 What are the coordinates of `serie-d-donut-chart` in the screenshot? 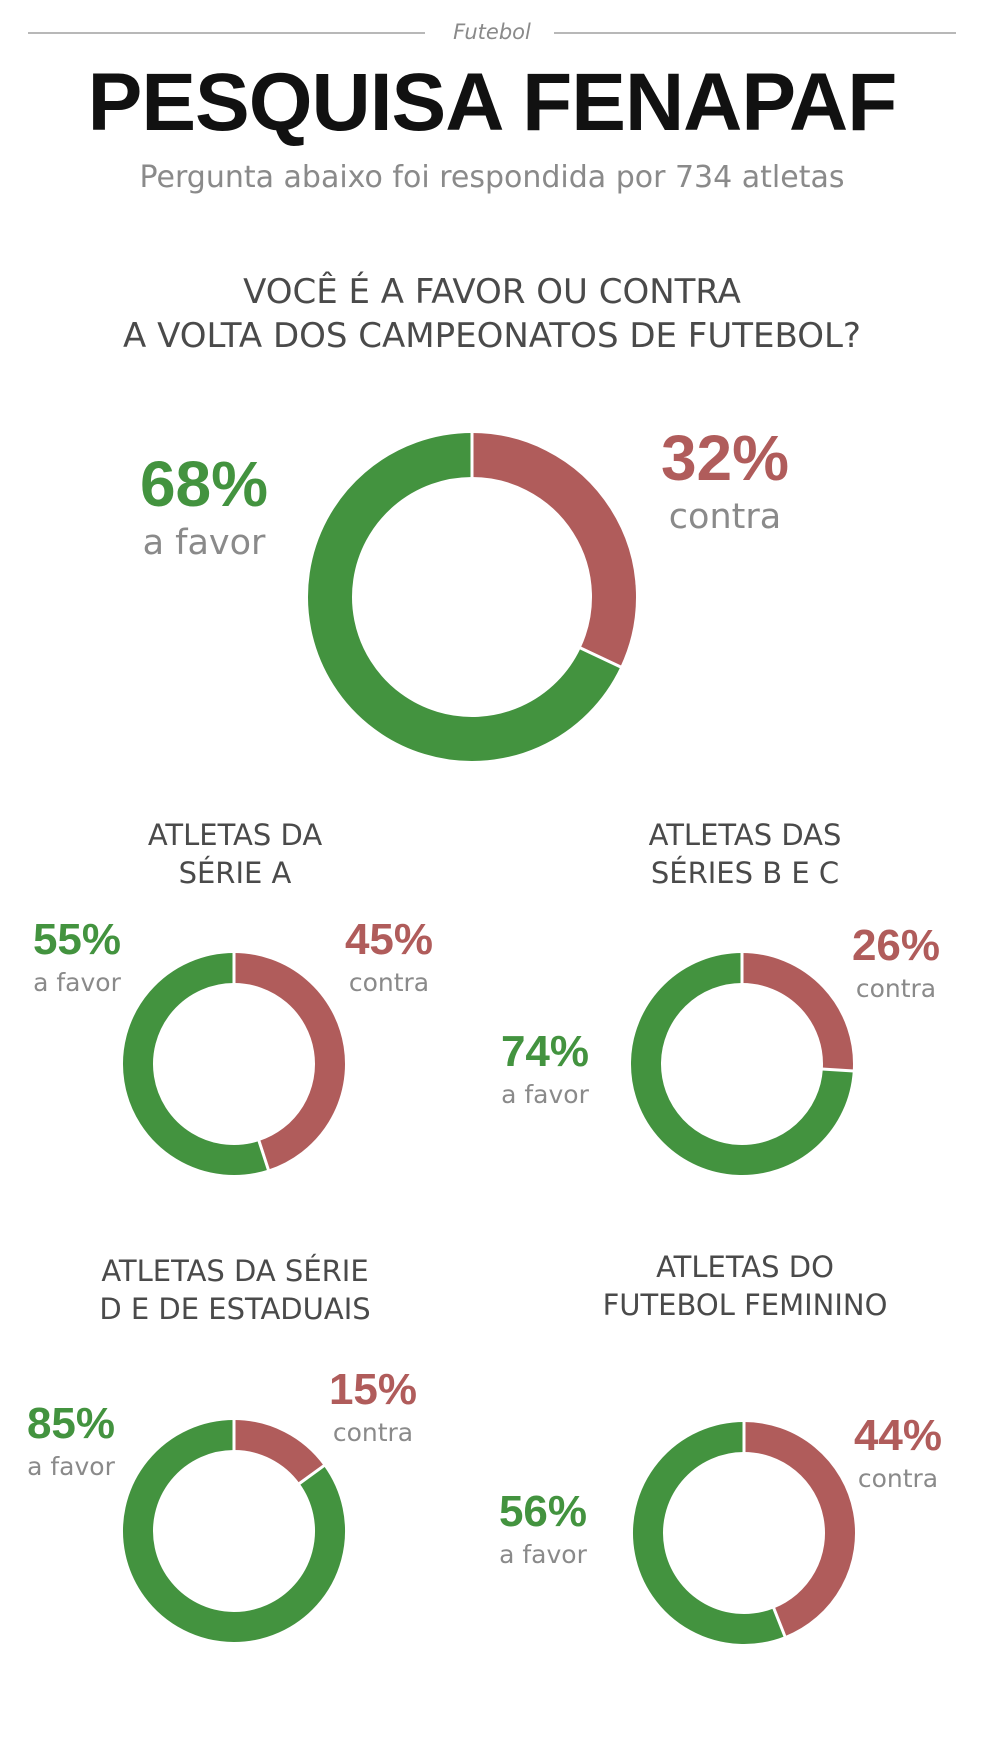 It's located at (234, 1530).